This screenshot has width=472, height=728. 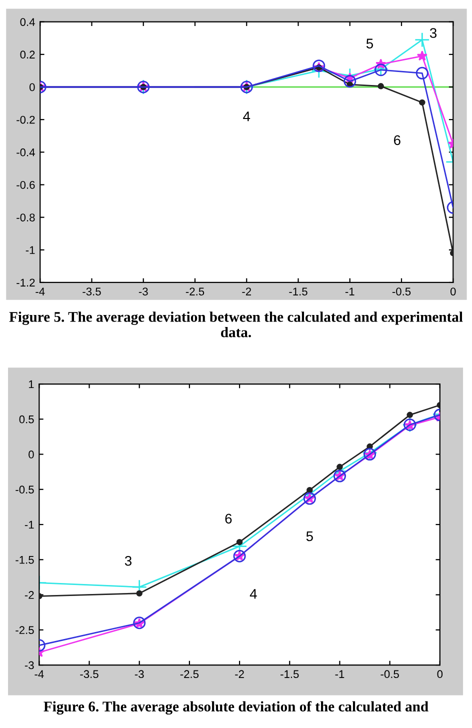 What do you see at coordinates (25, 630) in the screenshot?
I see `y-tick-label: -2.5` at bounding box center [25, 630].